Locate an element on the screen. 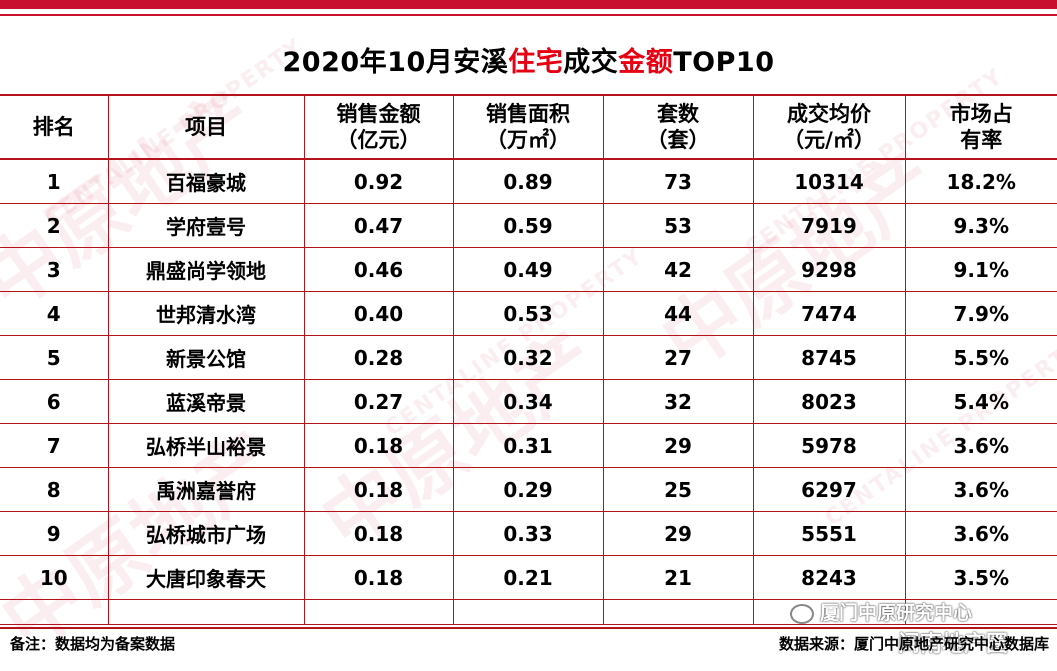 This screenshot has width=1057, height=671. cell-amount: 0.27 is located at coordinates (379, 401).